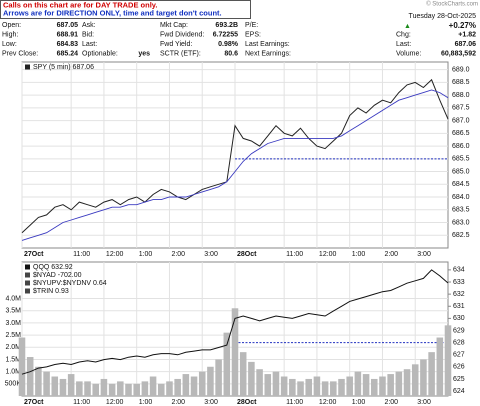  What do you see at coordinates (125, 9) in the screenshot?
I see `notice-box` at bounding box center [125, 9].